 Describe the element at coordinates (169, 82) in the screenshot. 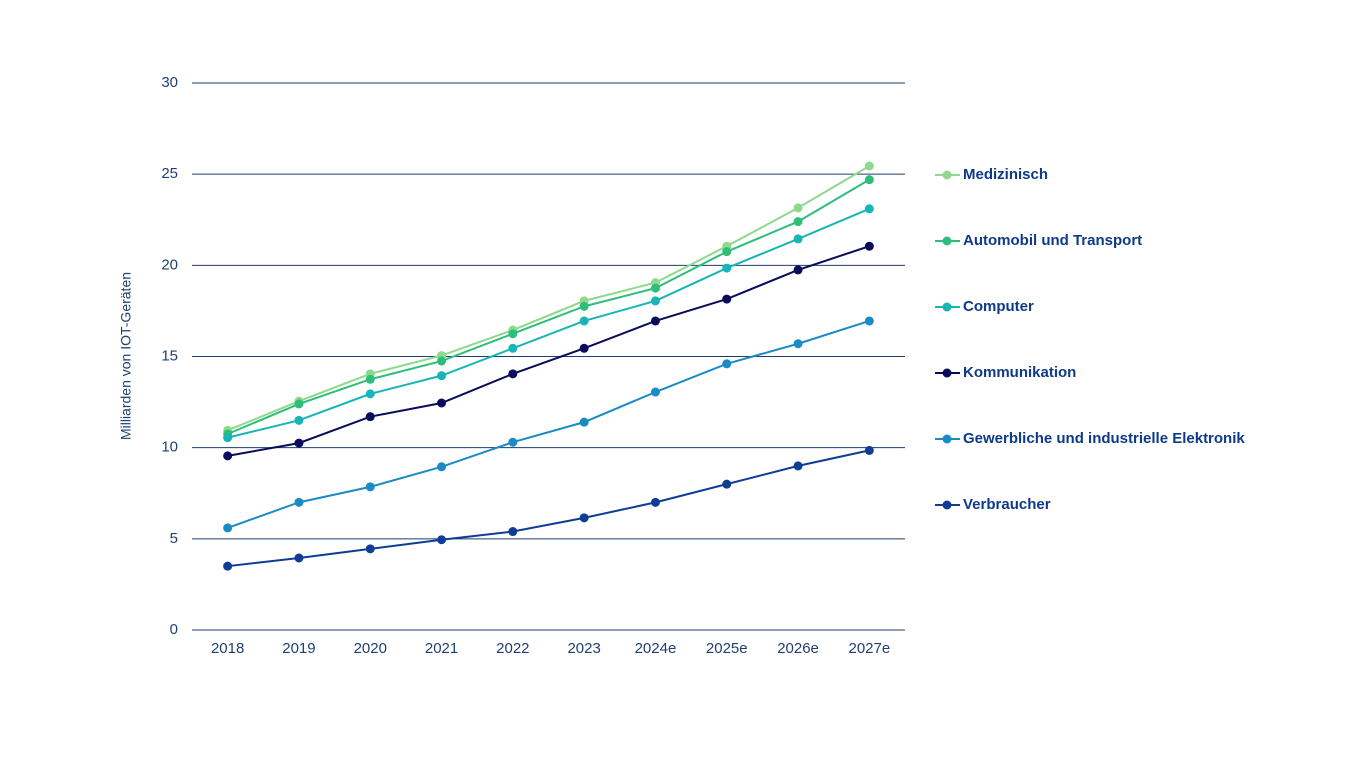

I see `y-tick-label: 30` at that location.